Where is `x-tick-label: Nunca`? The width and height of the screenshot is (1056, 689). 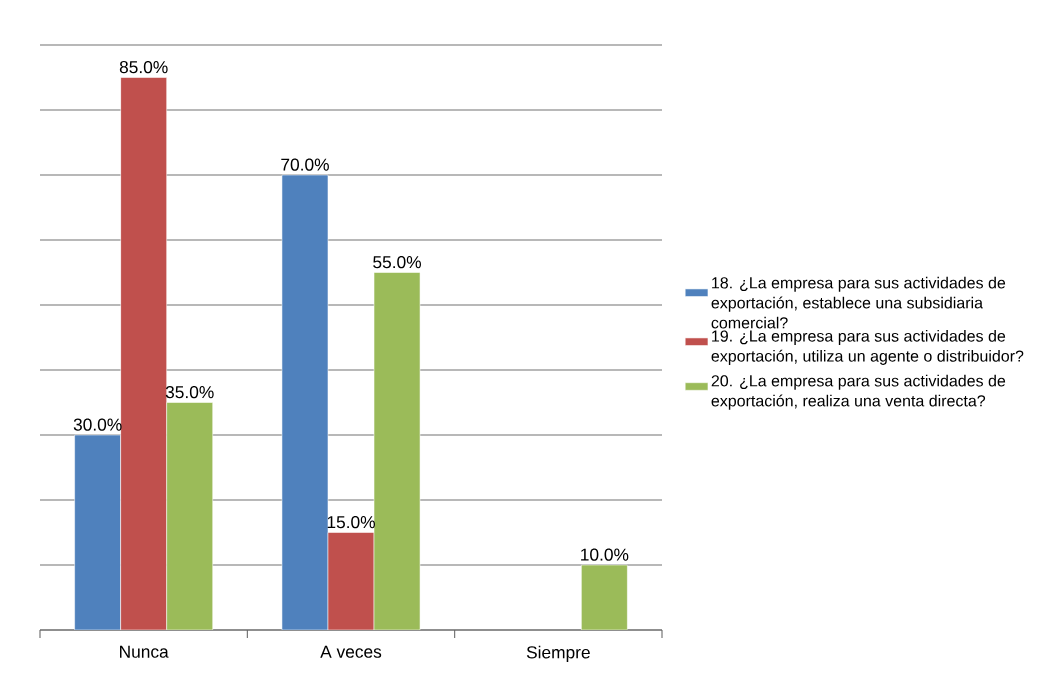 x-tick-label: Nunca is located at coordinates (144, 651).